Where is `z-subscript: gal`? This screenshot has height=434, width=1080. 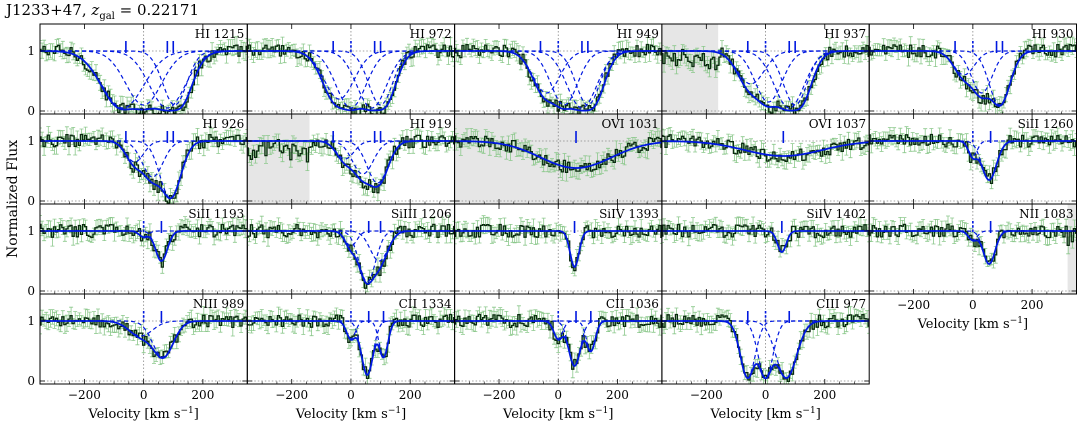
z-subscript: gal is located at coordinates (107, 16).